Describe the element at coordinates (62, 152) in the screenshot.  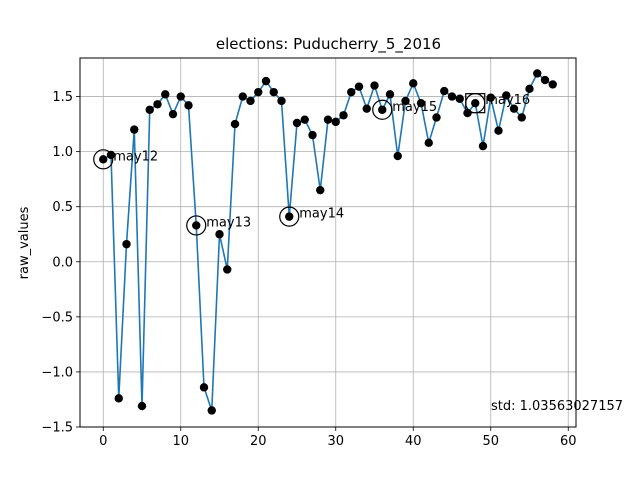
I see `y-tick-label: 1.0` at that location.